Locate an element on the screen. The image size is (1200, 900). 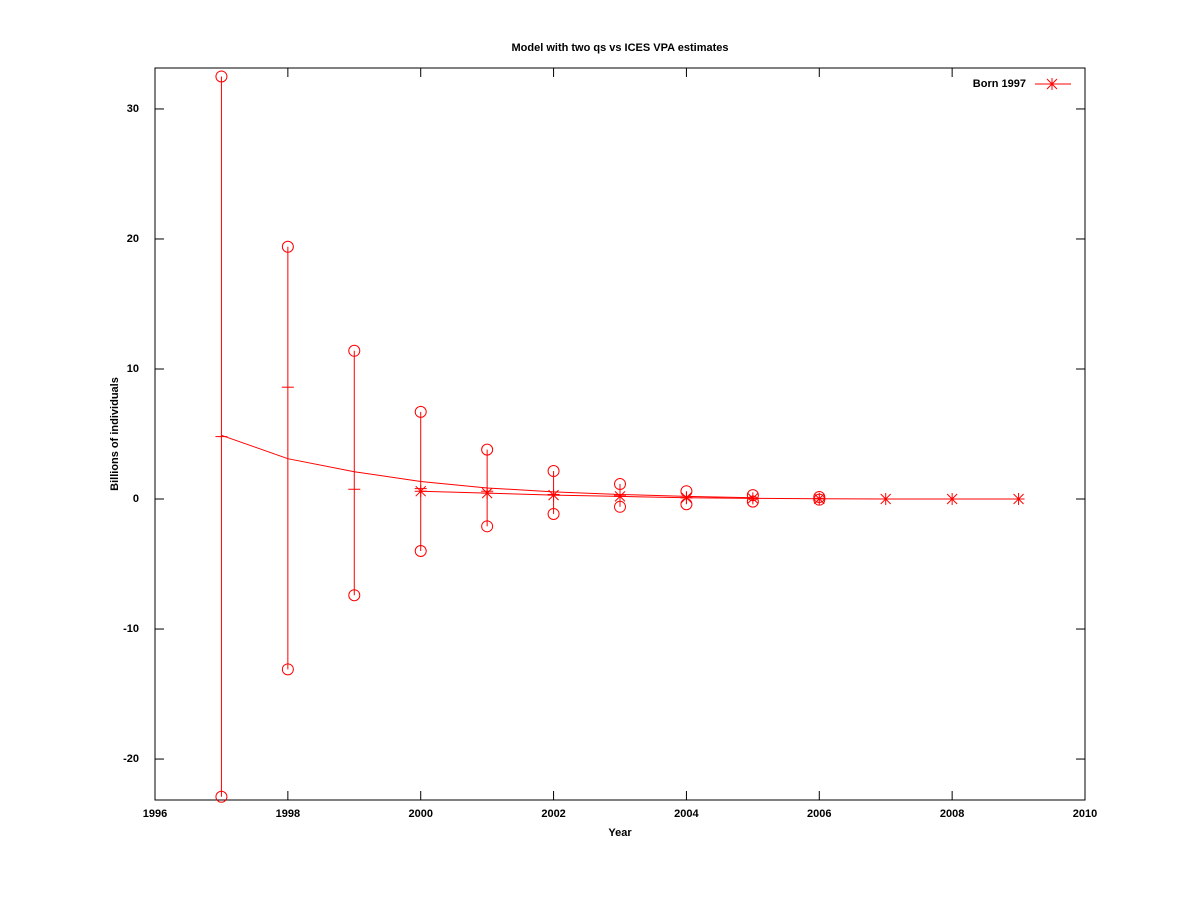
legend-label: Born 1997 is located at coordinates (999, 84).